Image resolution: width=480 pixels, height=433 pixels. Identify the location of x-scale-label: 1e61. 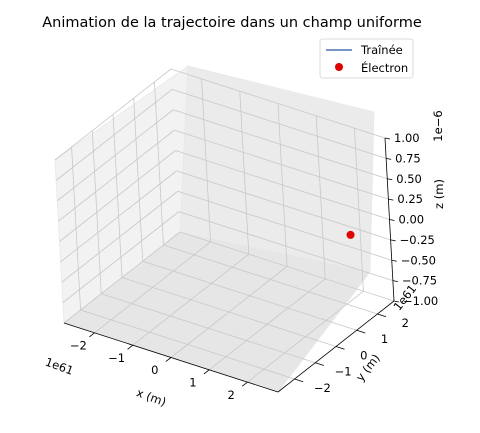
(59, 366).